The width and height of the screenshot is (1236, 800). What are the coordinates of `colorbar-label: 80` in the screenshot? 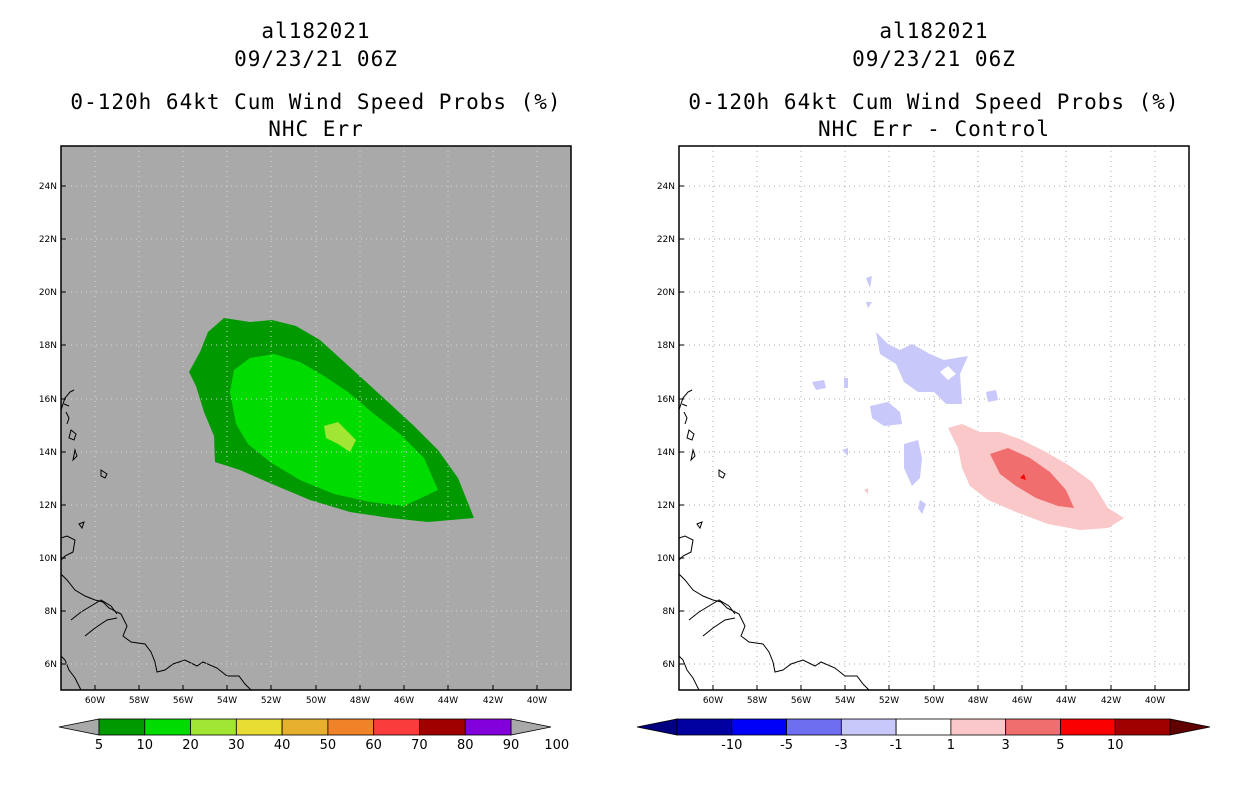 It's located at (465, 745).